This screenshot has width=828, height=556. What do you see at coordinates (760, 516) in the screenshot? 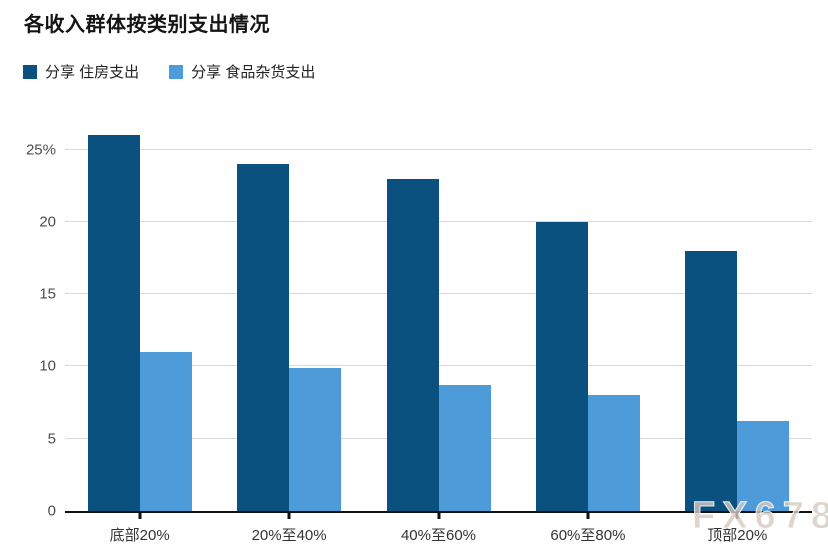
I see `watermark: FX678` at bounding box center [760, 516].